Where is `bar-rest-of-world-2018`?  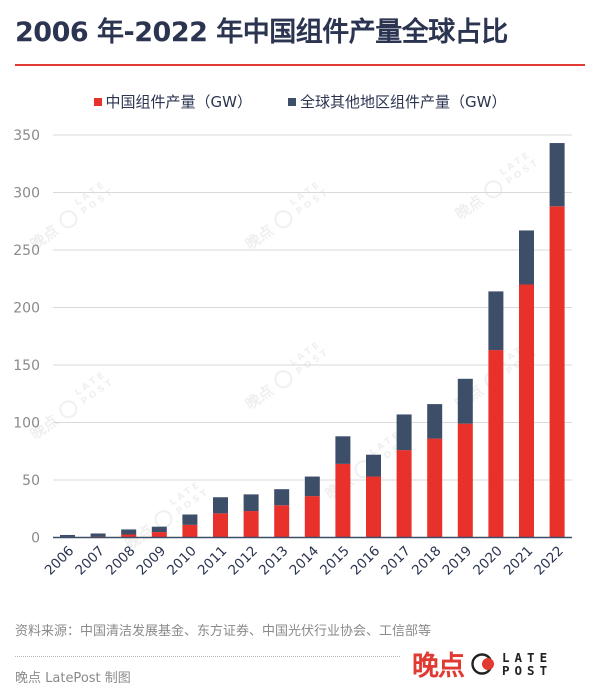
bar-rest-of-world-2018 is located at coordinates (435, 421).